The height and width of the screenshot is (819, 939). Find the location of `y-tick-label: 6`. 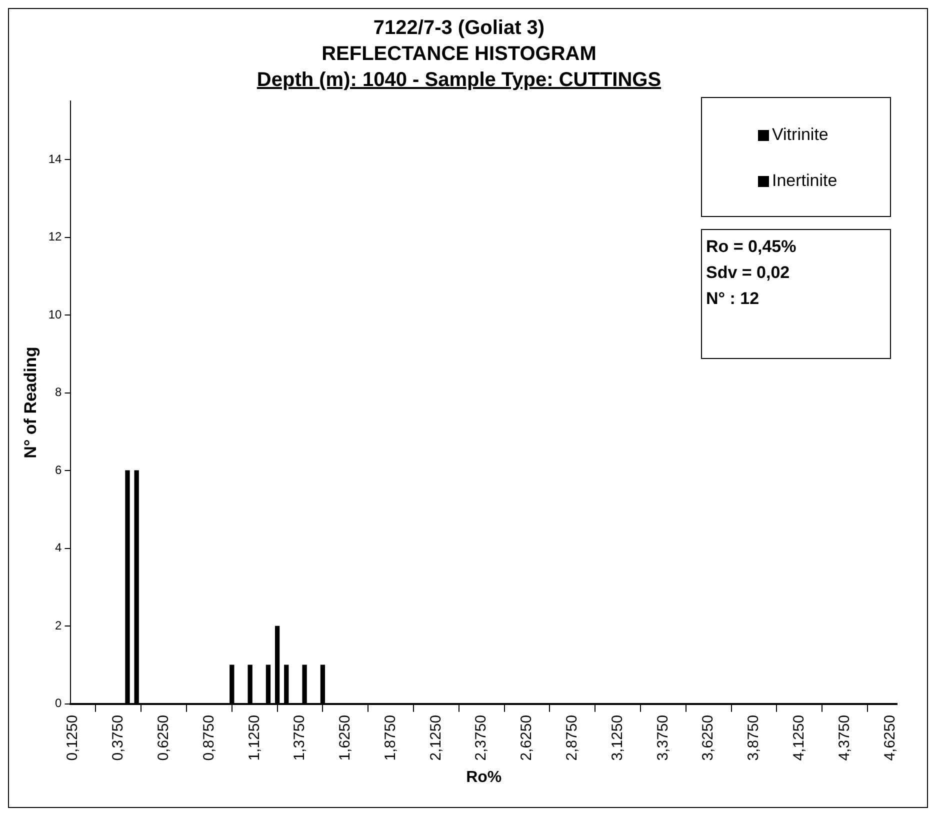

y-tick-label: 6 is located at coordinates (58, 469).